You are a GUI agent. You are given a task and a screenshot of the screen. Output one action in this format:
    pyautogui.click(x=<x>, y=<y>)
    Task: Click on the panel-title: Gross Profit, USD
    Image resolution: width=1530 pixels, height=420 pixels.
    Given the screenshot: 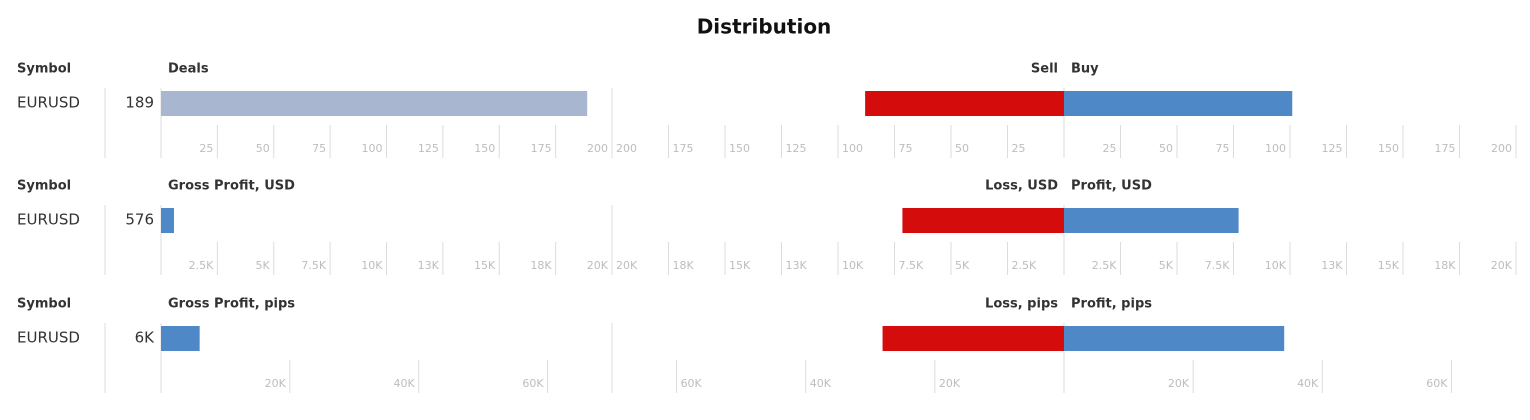 What is the action you would take?
    pyautogui.click(x=231, y=186)
    